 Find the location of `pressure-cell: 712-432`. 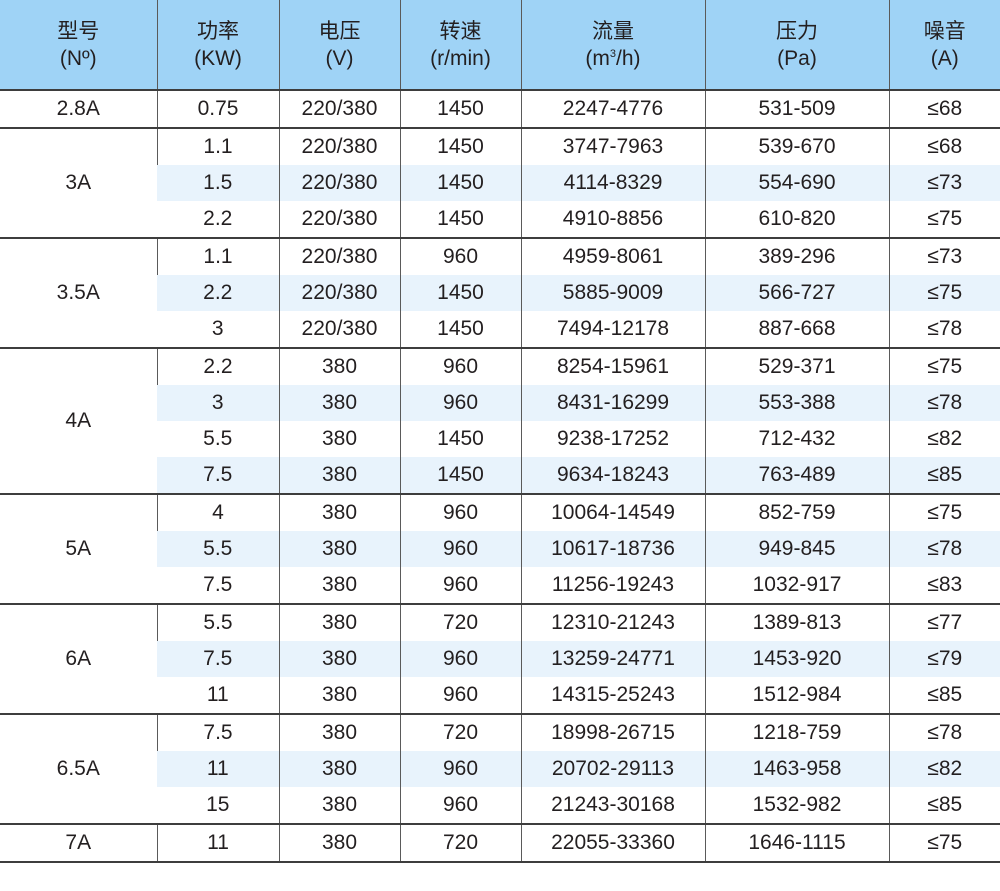

pressure-cell: 712-432 is located at coordinates (796, 439).